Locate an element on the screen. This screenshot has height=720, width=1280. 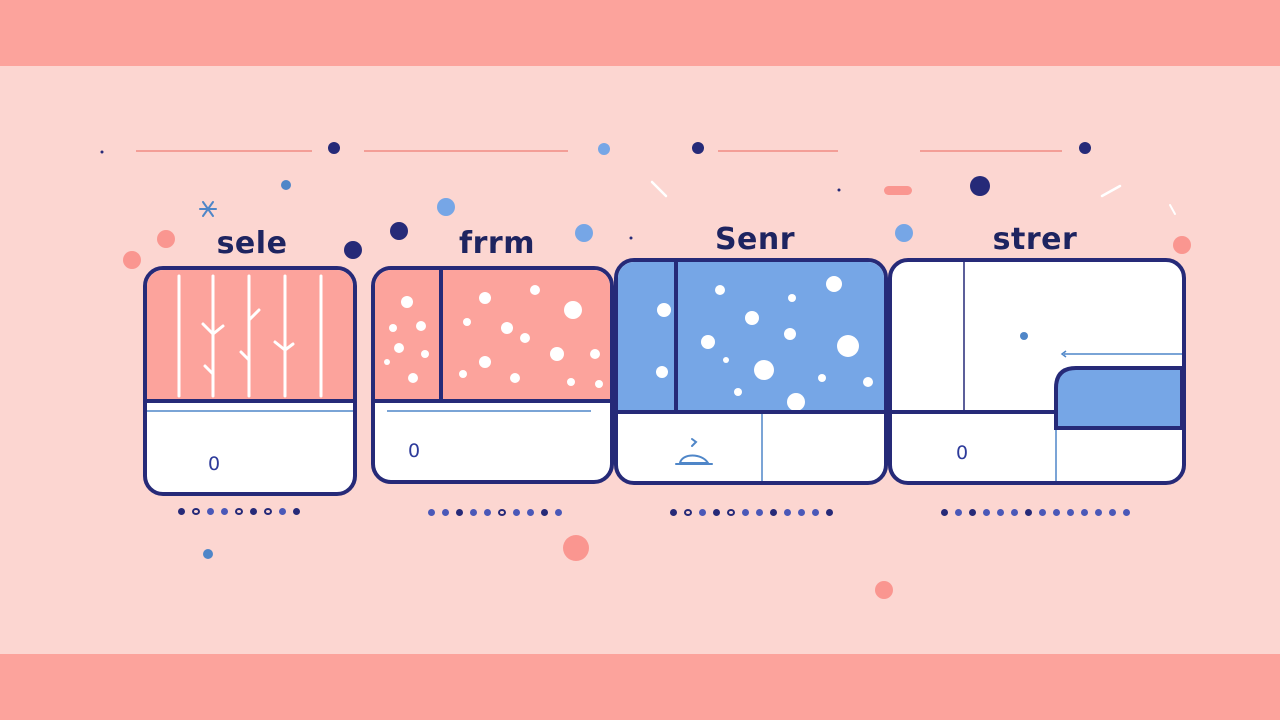
top-band is located at coordinates (640, 33).